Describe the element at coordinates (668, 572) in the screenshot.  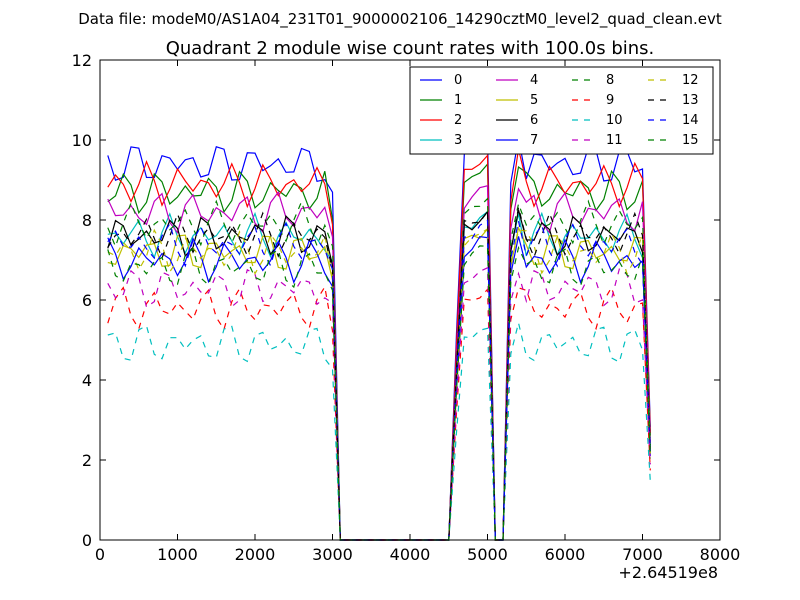
I see `x-offset-label: +2.64519e8` at that location.